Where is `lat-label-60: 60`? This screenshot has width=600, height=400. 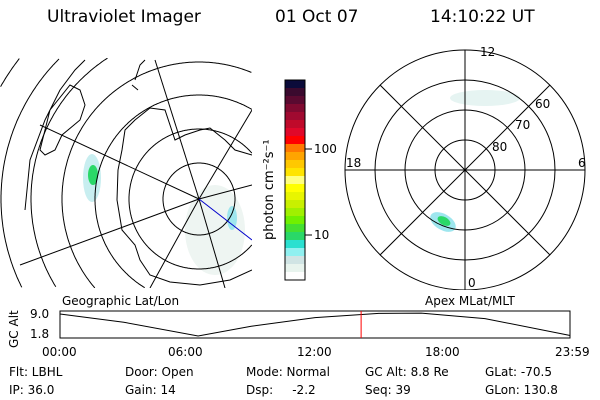 lat-label-60: 60 is located at coordinates (543, 104).